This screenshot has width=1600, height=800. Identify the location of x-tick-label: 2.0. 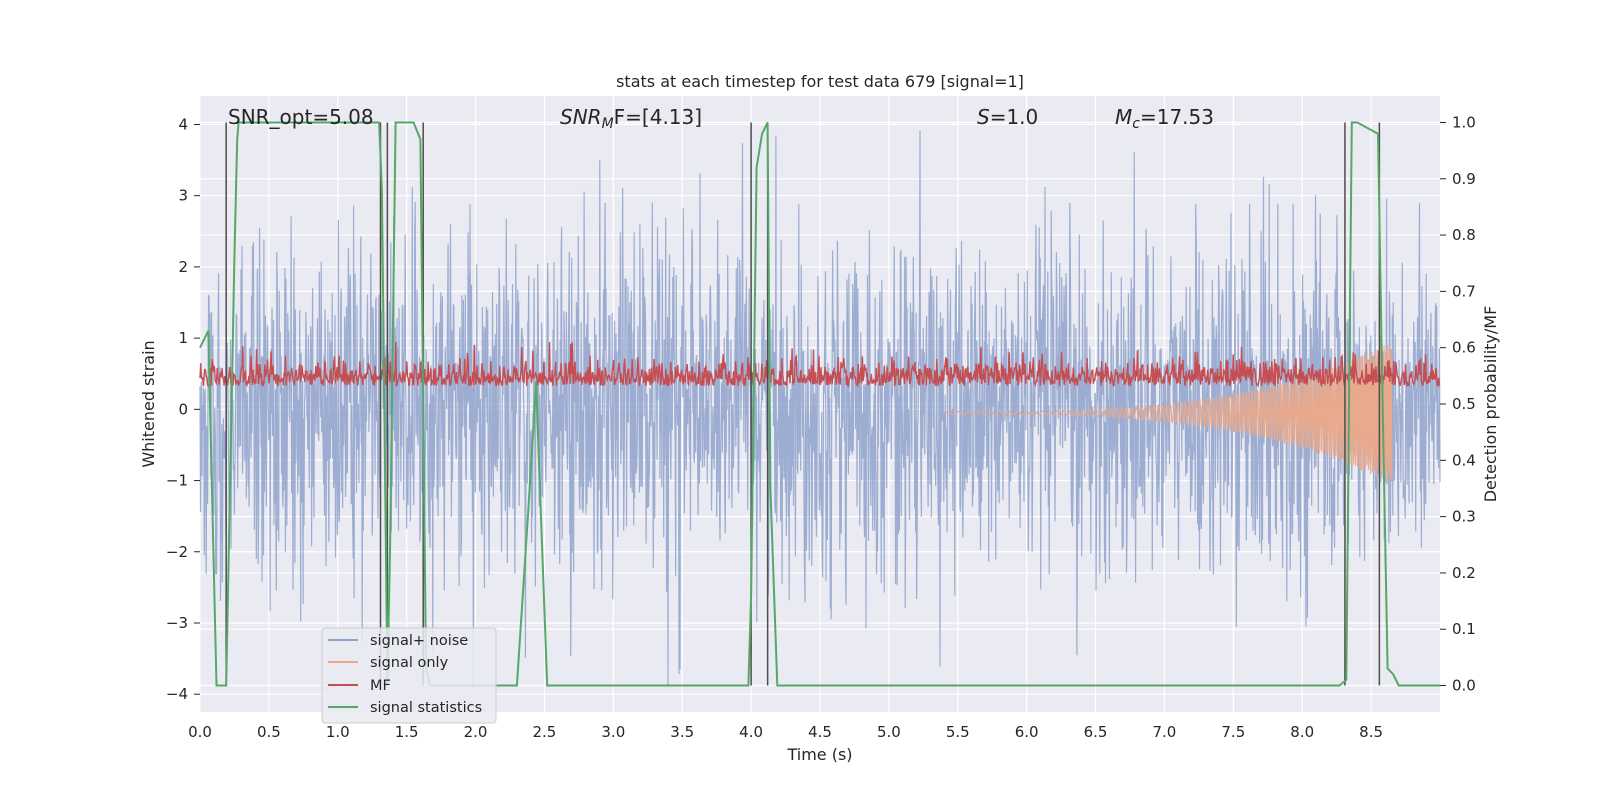
(476, 732).